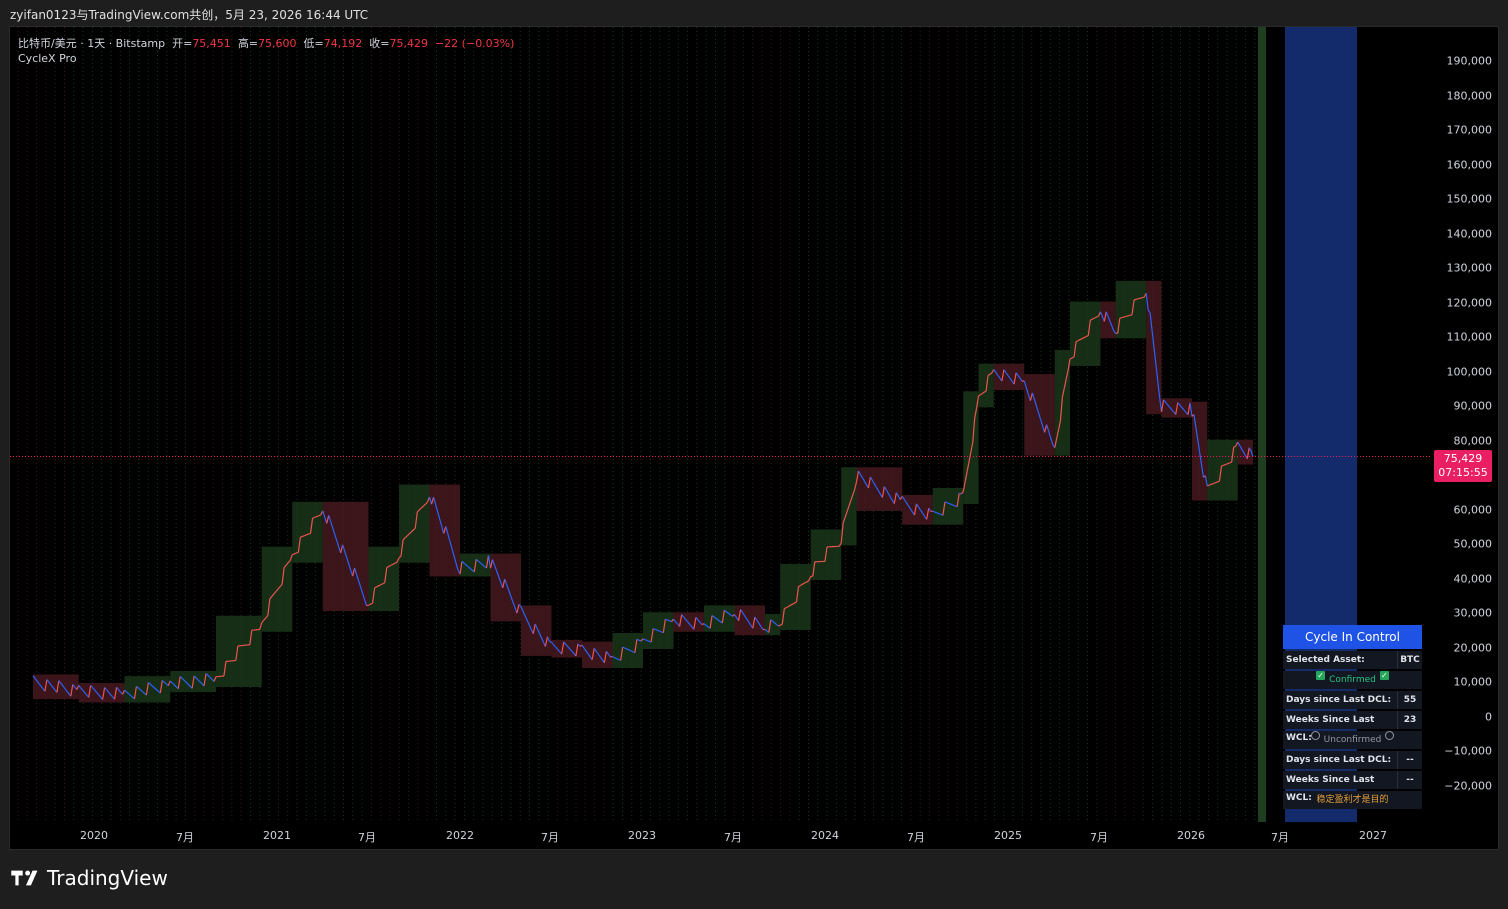  I want to click on price-tick-label: 10,000, so click(1473, 682).